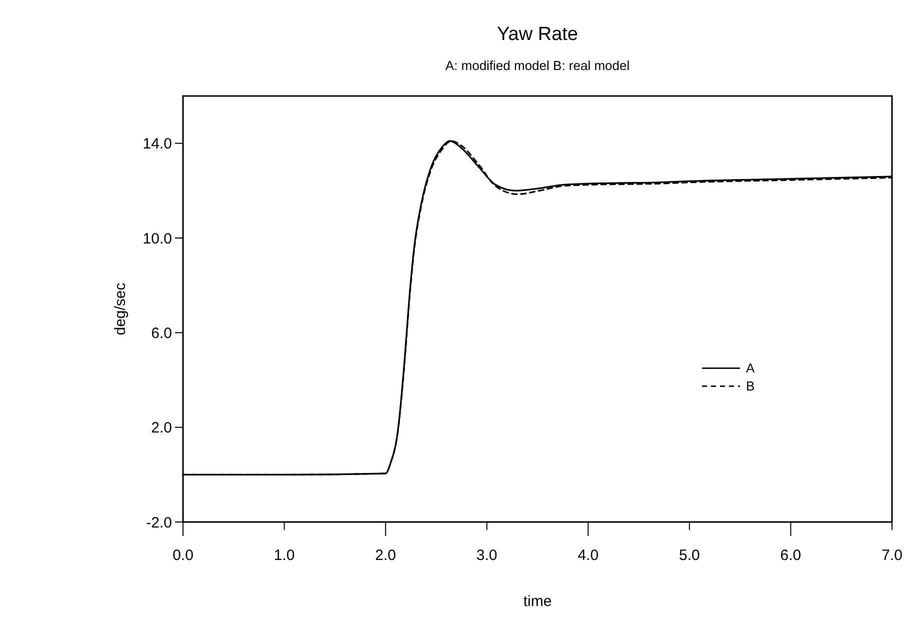  I want to click on y-tick-label: 6.0, so click(161, 333).